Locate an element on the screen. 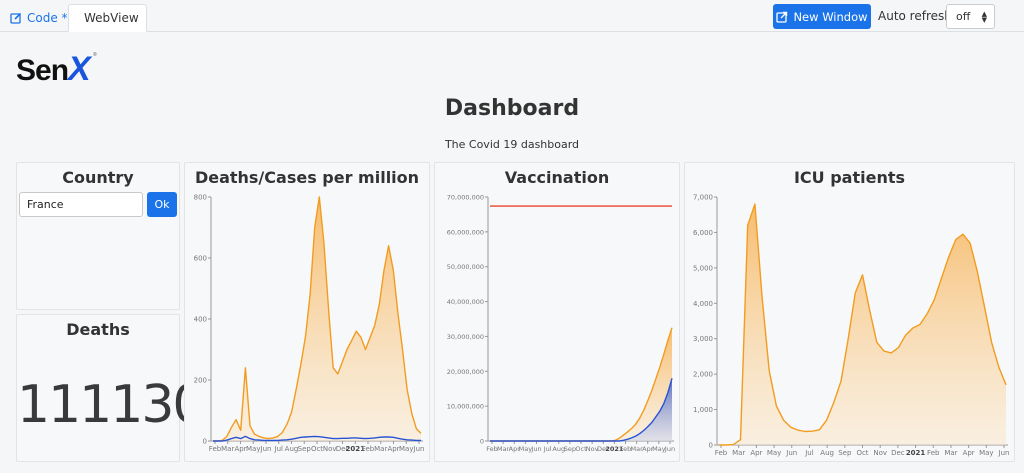  country-input: France is located at coordinates (81, 204).